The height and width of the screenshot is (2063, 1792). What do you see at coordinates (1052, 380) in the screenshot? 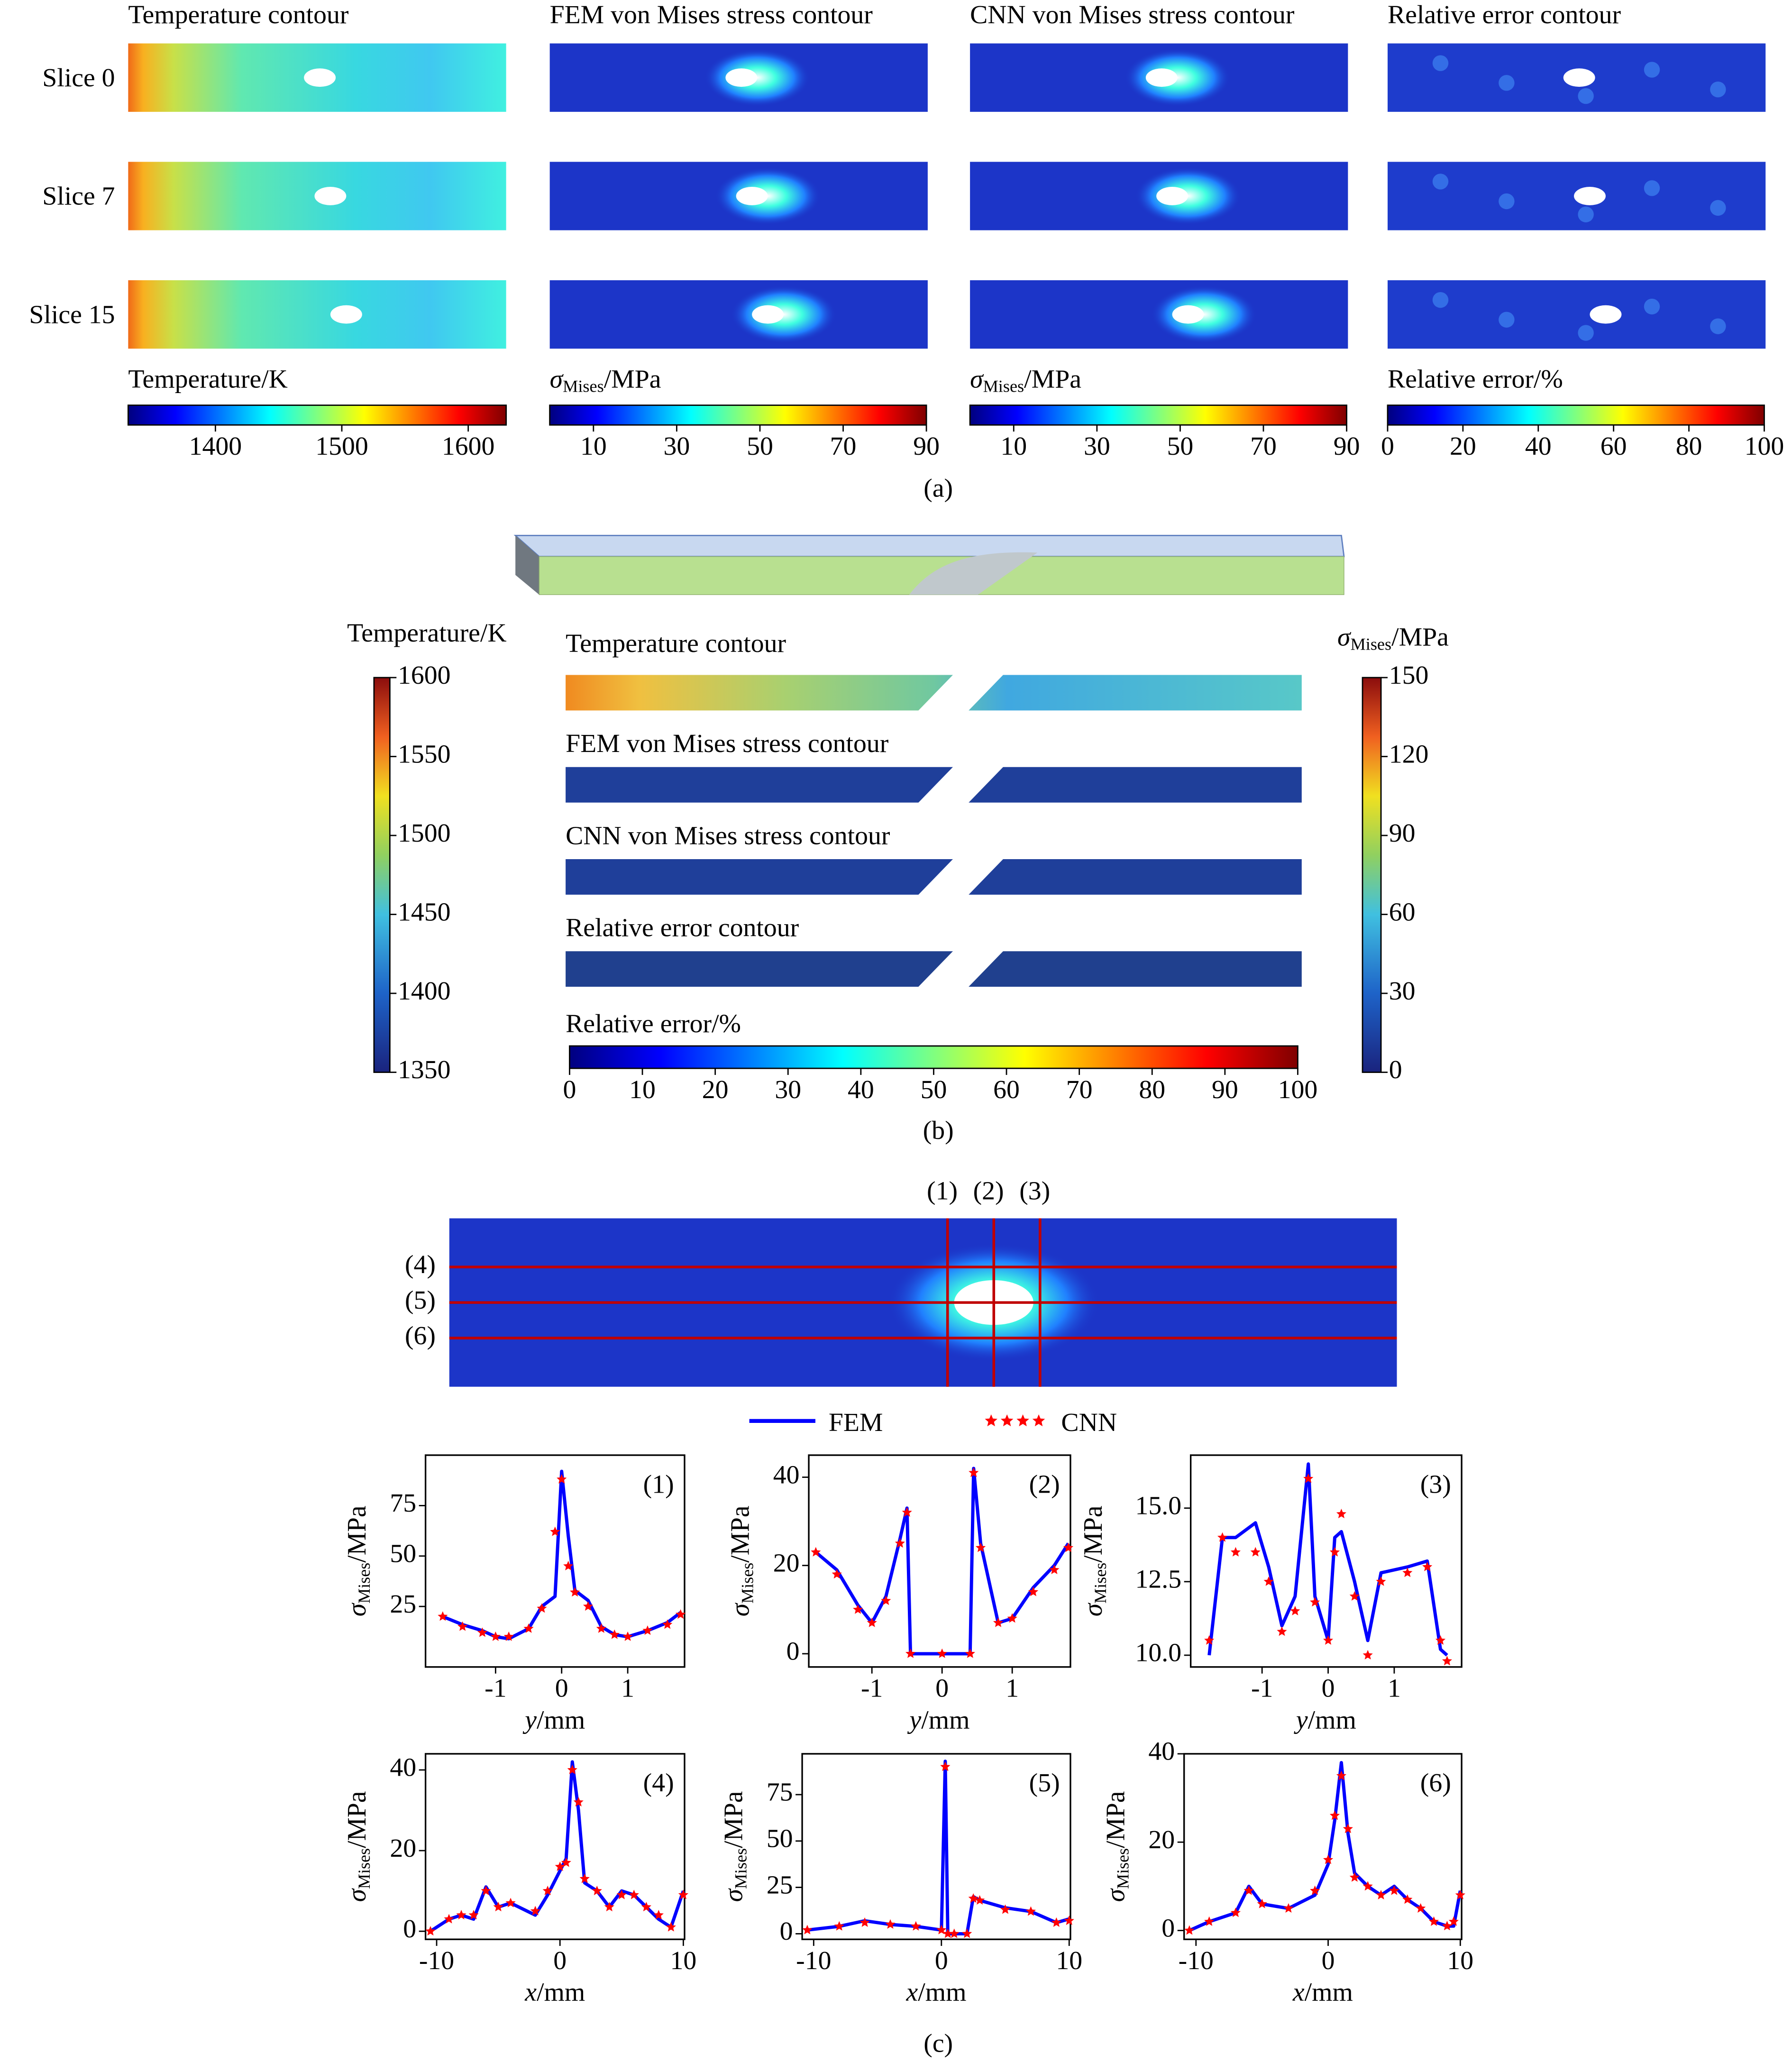
I see `unit: /MPa` at bounding box center [1052, 380].